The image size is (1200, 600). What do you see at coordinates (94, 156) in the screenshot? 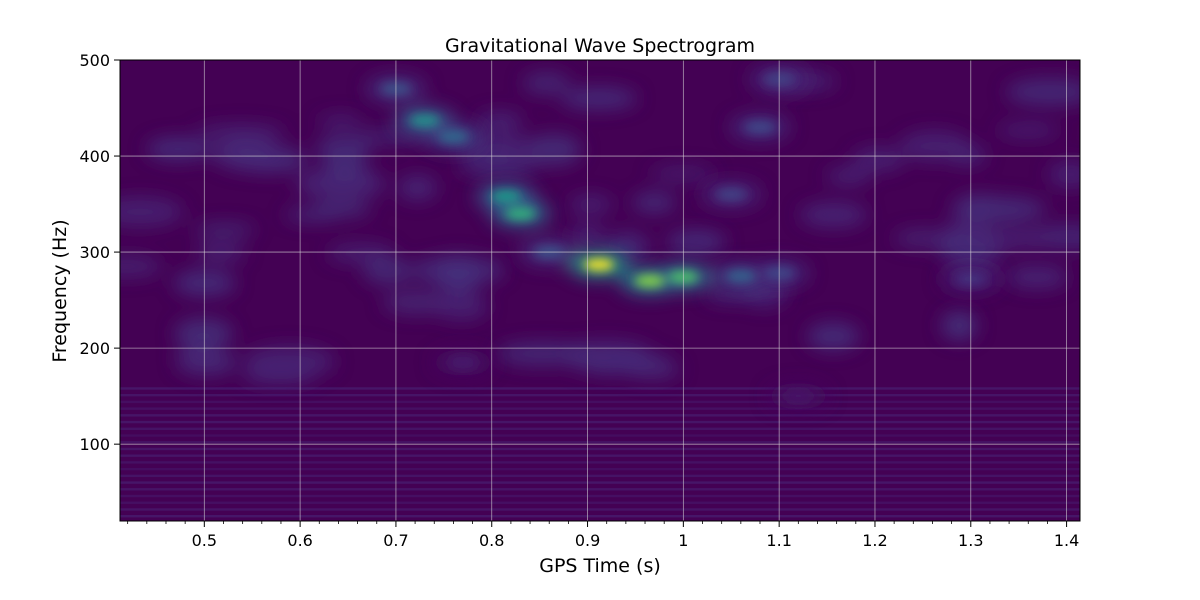
I see `y-tick-label: 400` at bounding box center [94, 156].